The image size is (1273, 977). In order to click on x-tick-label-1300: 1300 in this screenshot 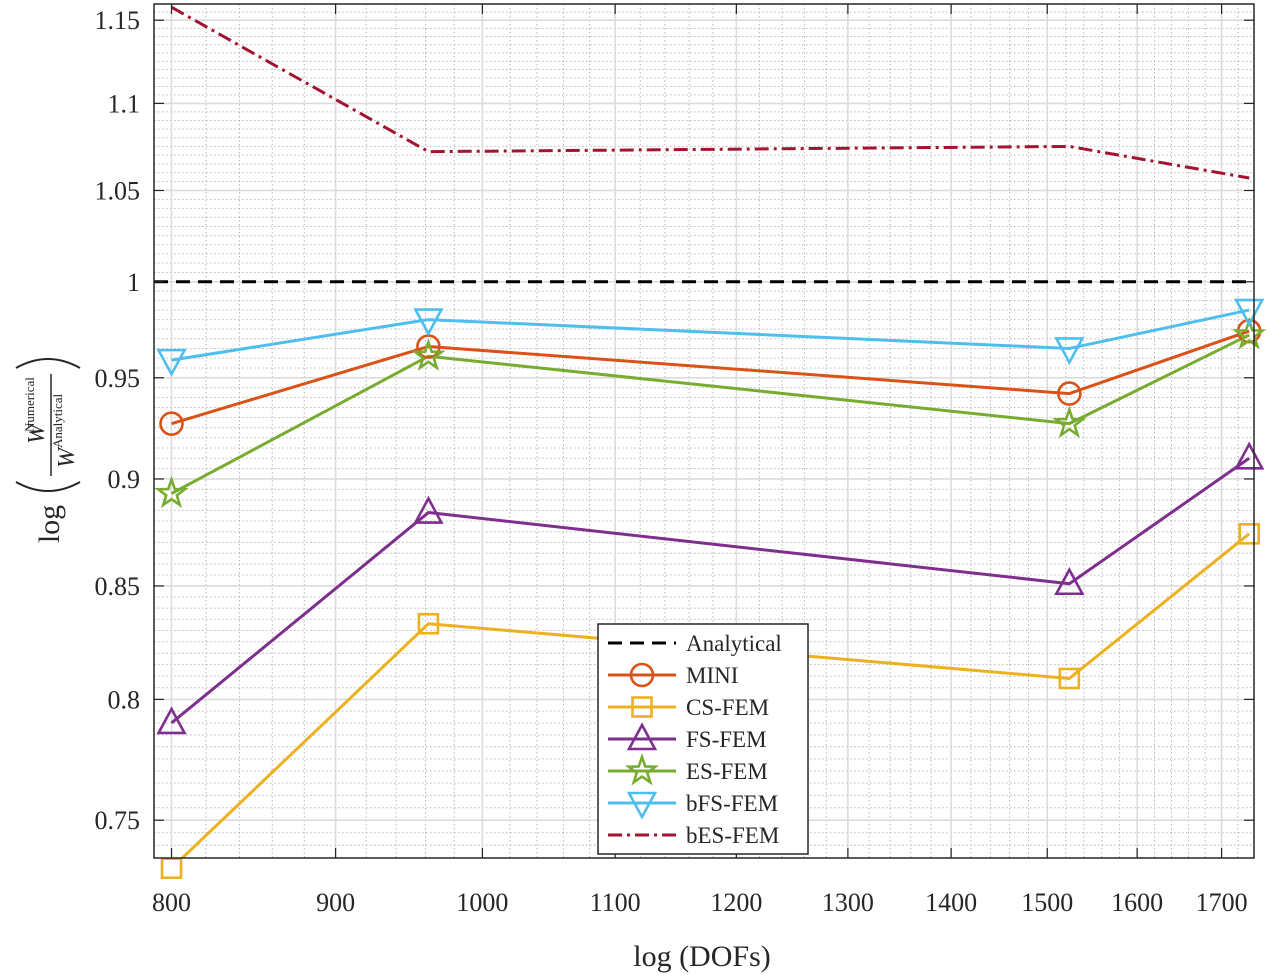, I will do `click(848, 902)`.